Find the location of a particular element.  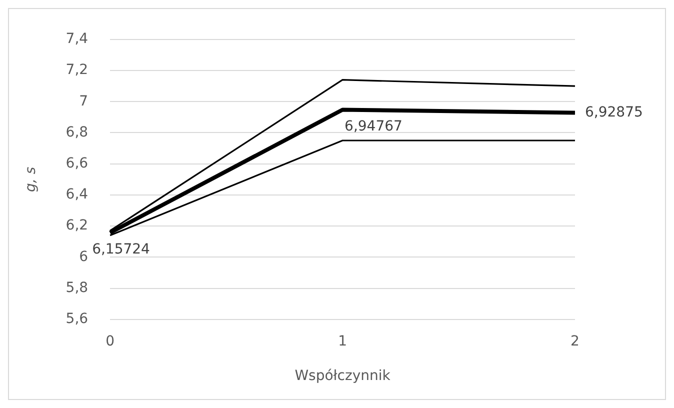

y-tick-label: 5,6 is located at coordinates (77, 319).